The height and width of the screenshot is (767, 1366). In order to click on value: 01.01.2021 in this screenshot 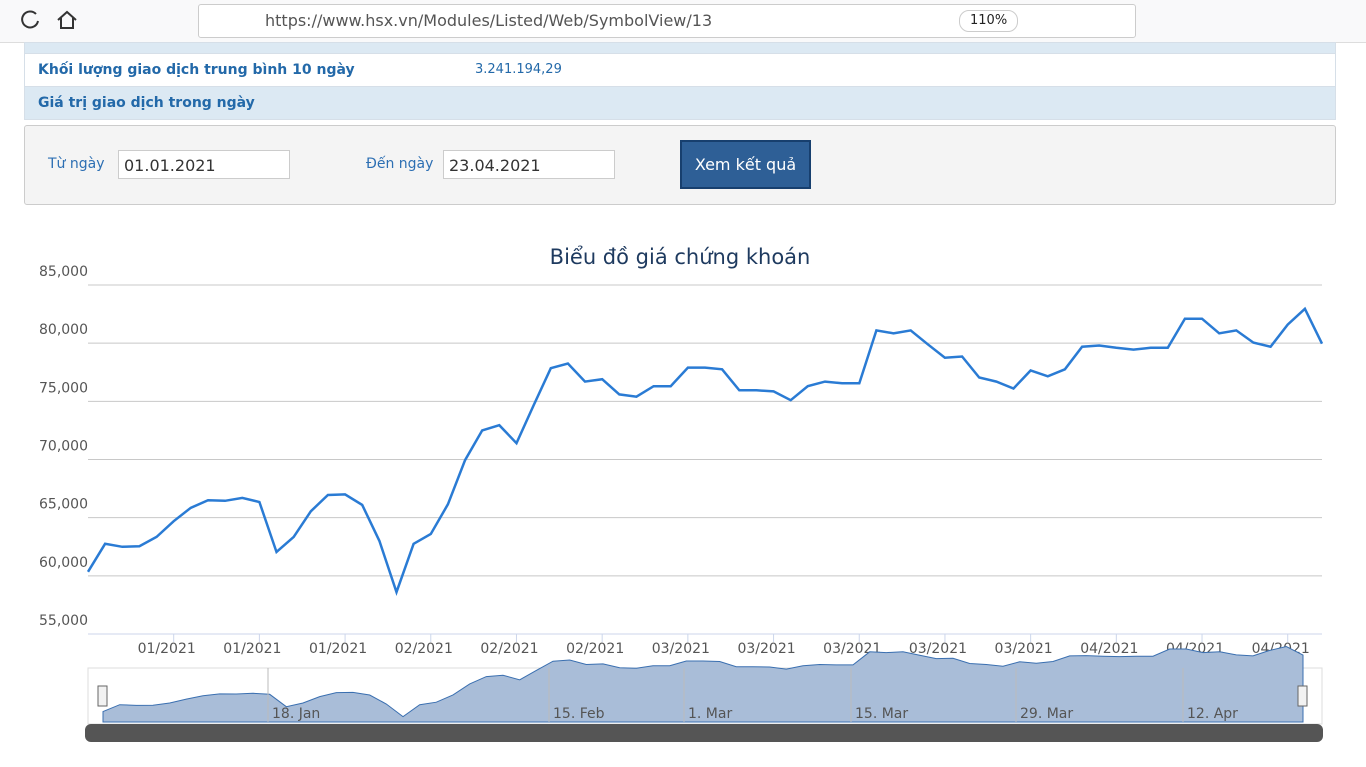, I will do `click(170, 165)`.